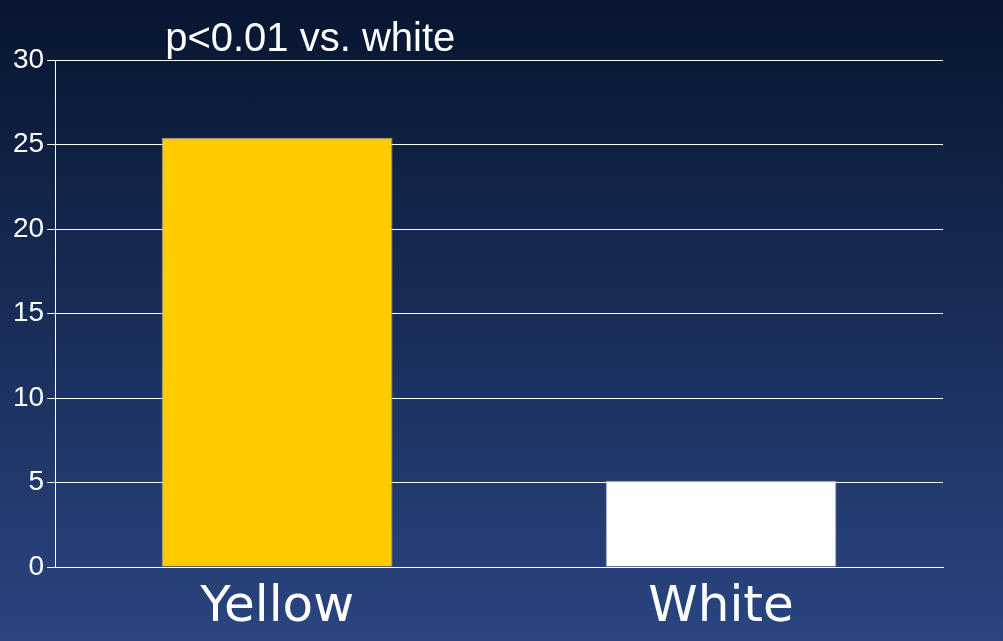 The height and width of the screenshot is (641, 1003). Describe the element at coordinates (28, 227) in the screenshot. I see `y-tick-label: 20` at that location.